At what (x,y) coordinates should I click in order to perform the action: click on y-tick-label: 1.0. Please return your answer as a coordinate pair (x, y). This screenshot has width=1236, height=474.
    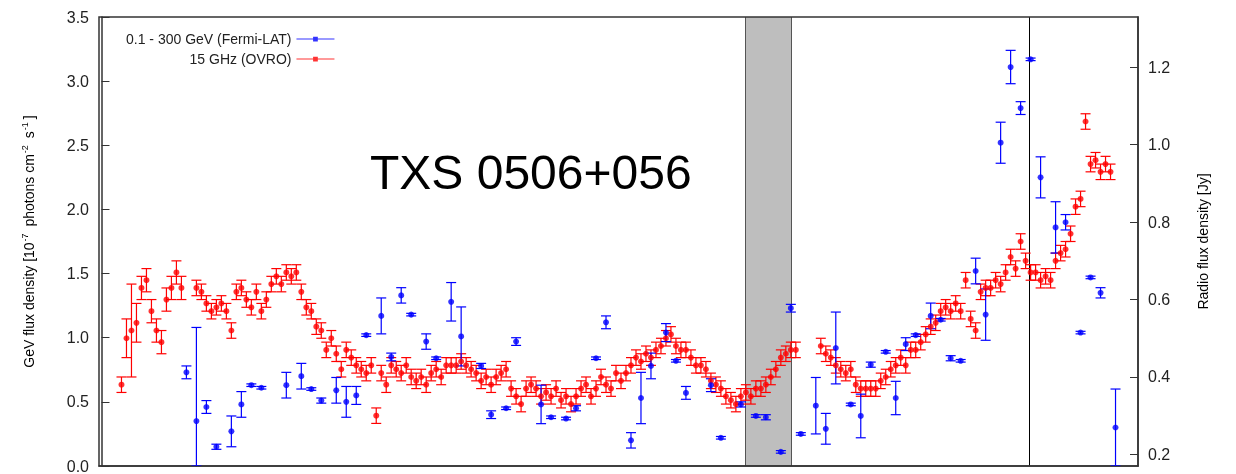
    Looking at the image, I should click on (78, 338).